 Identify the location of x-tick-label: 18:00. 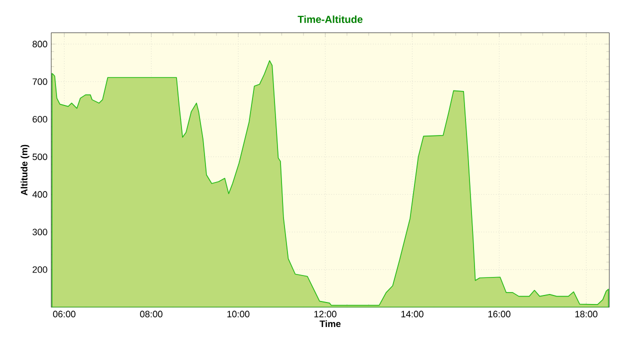
(586, 314).